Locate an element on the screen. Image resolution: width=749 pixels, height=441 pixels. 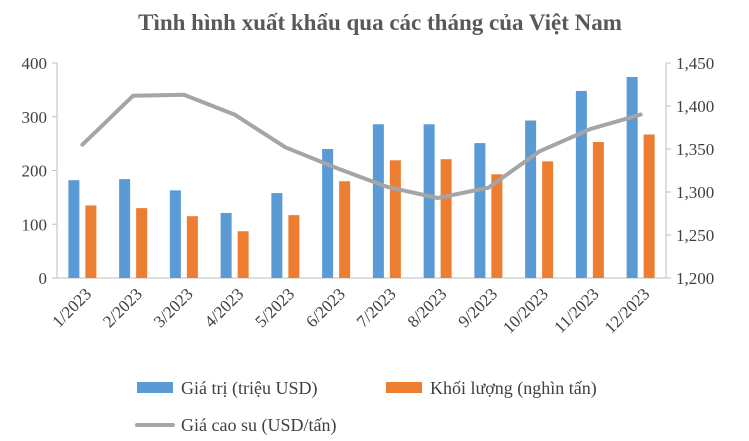
y-right-tick-label: 1,350 is located at coordinates (695, 149).